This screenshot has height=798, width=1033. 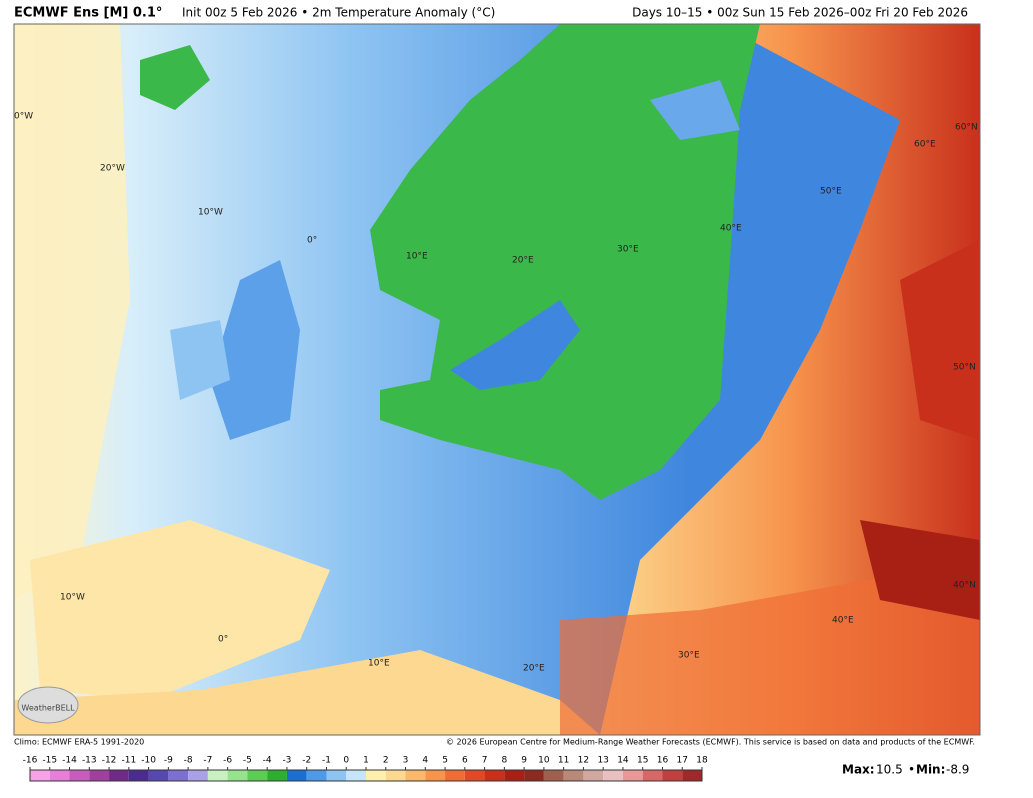 What do you see at coordinates (188, 761) in the screenshot?
I see `tick-label: -8` at bounding box center [188, 761].